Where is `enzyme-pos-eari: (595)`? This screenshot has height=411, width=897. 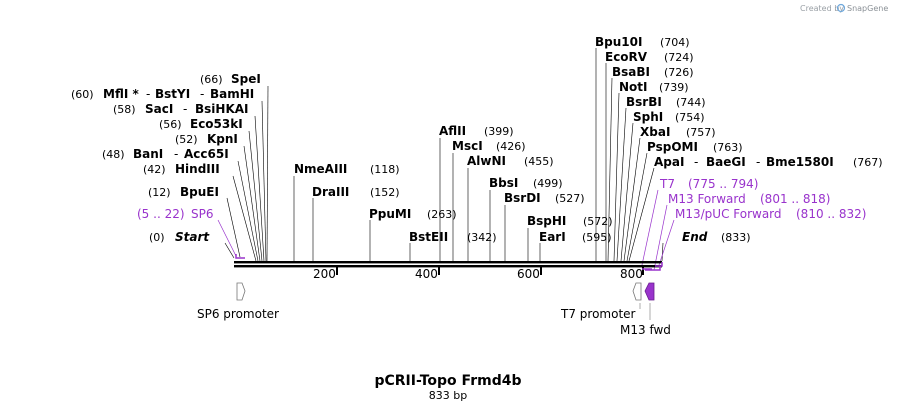 enzyme-pos-eari: (595) is located at coordinates (597, 237).